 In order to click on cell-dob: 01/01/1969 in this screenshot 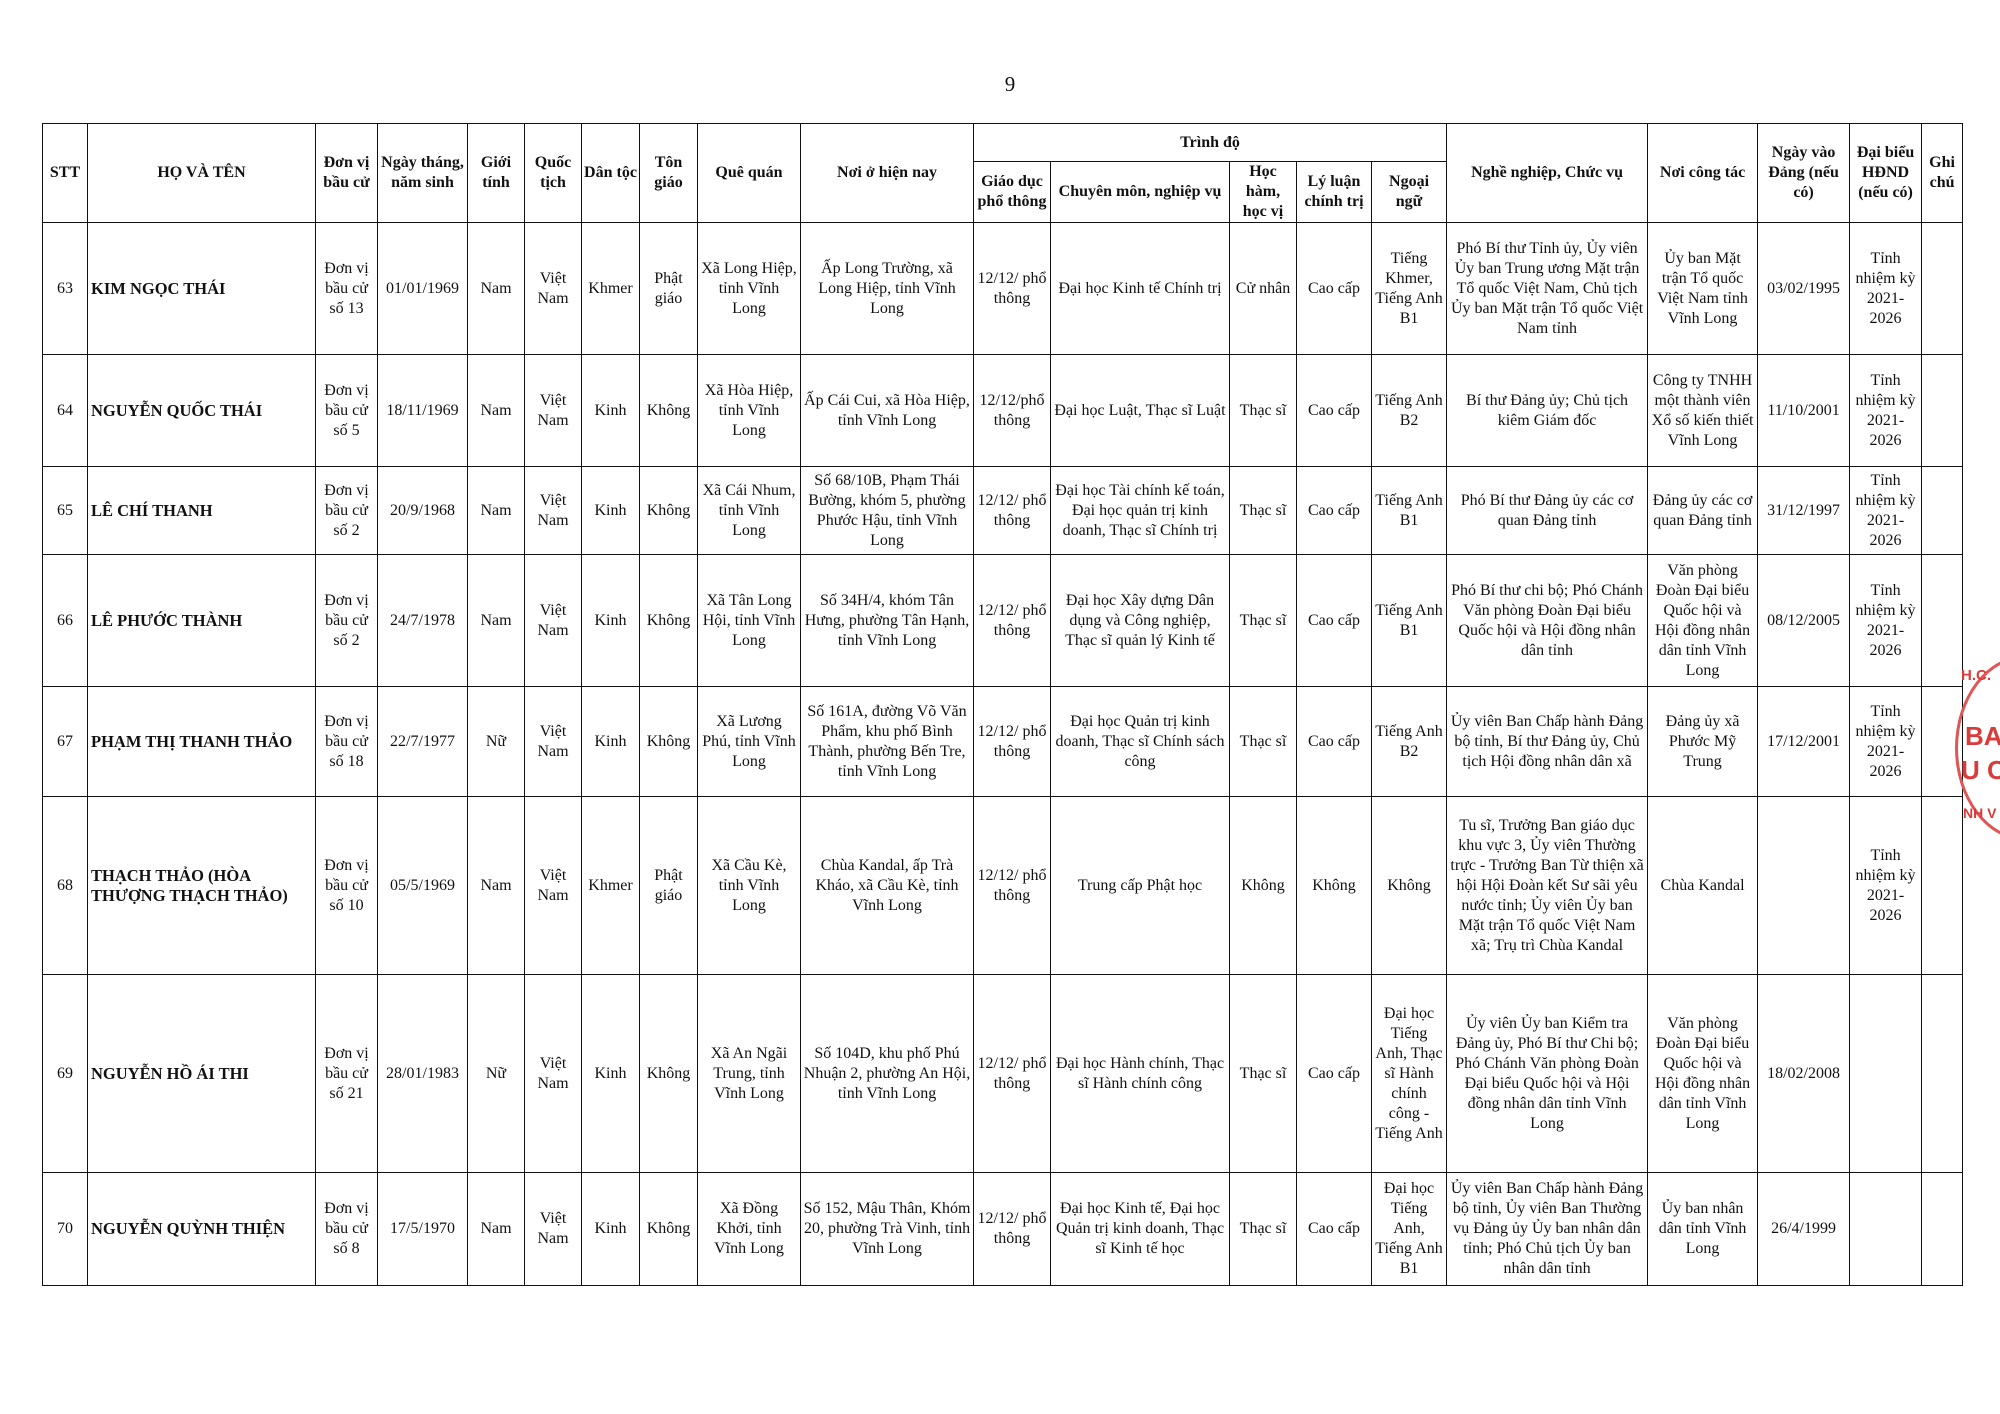, I will do `click(422, 288)`.